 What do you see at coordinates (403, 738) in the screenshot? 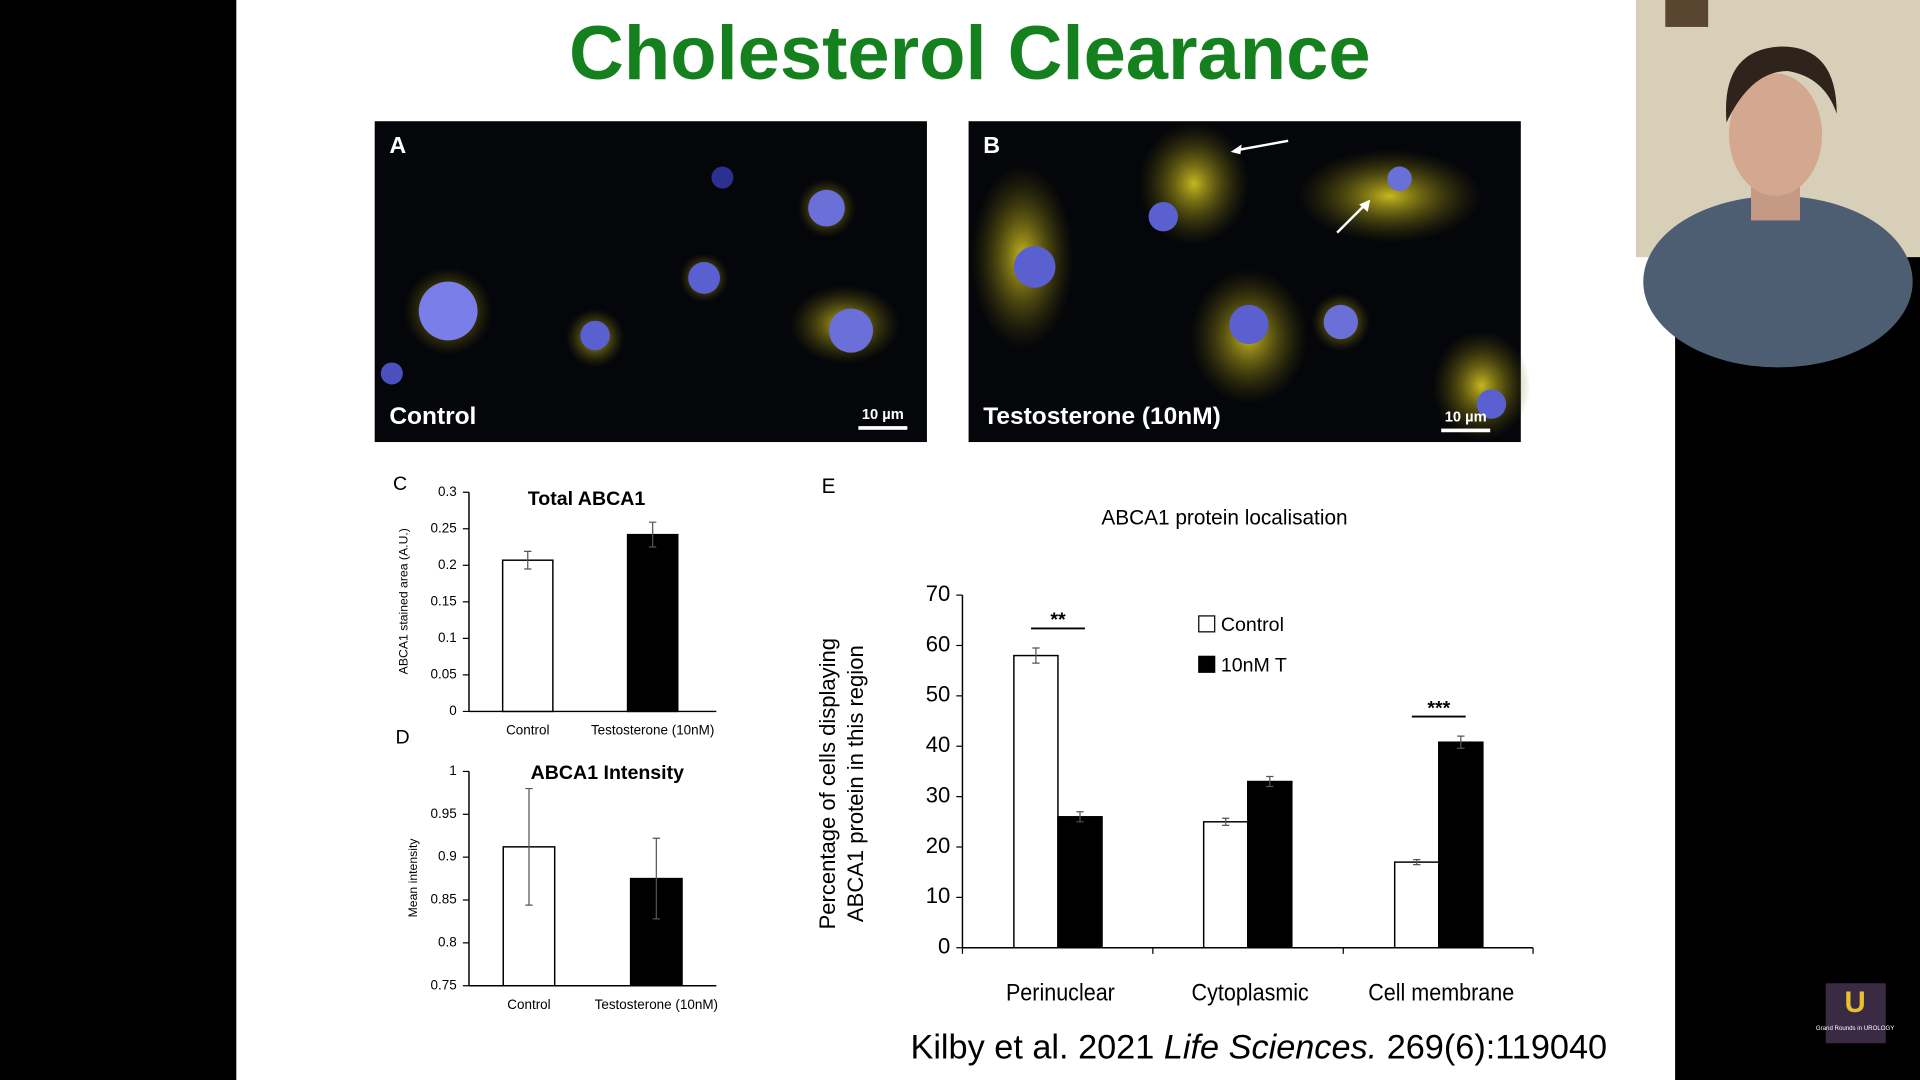
I see `panel-label: D` at bounding box center [403, 738].